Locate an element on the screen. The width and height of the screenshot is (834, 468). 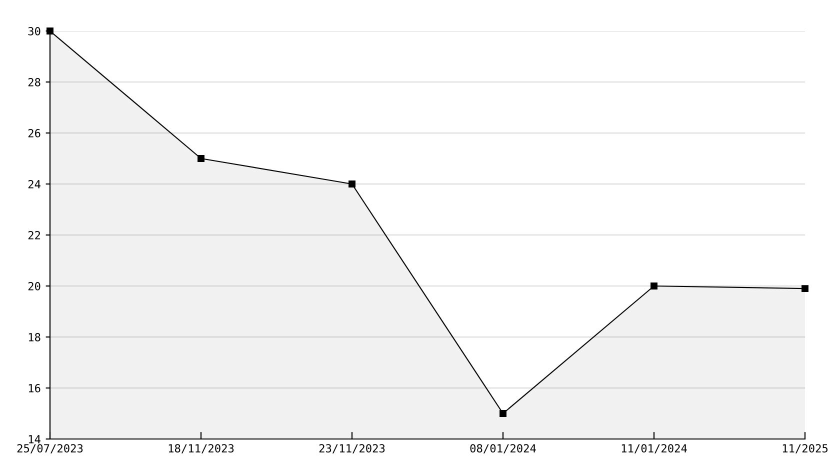
x-tick-label: 25/07/2023 is located at coordinates (50, 449).